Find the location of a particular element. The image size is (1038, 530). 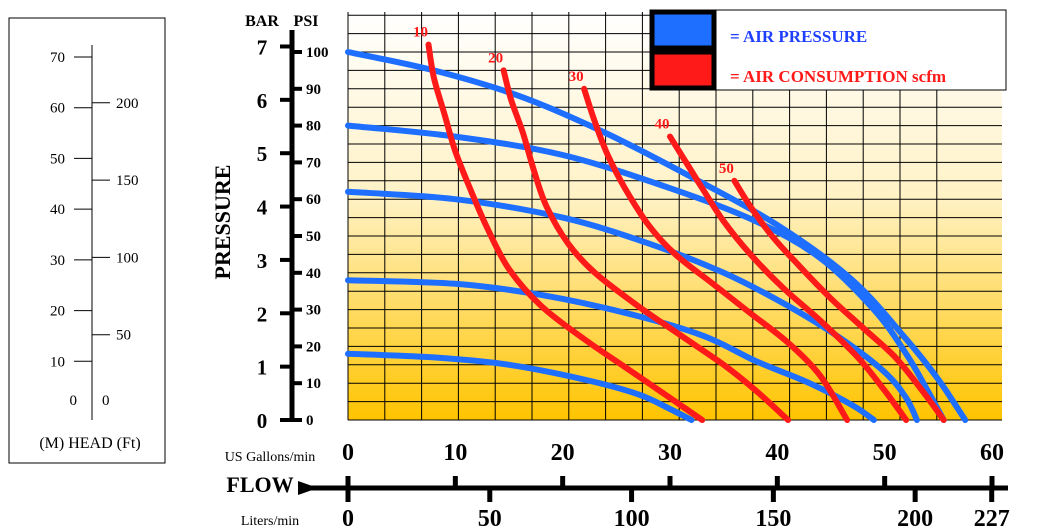

air-consumption-label-20: 20 is located at coordinates (495, 58).